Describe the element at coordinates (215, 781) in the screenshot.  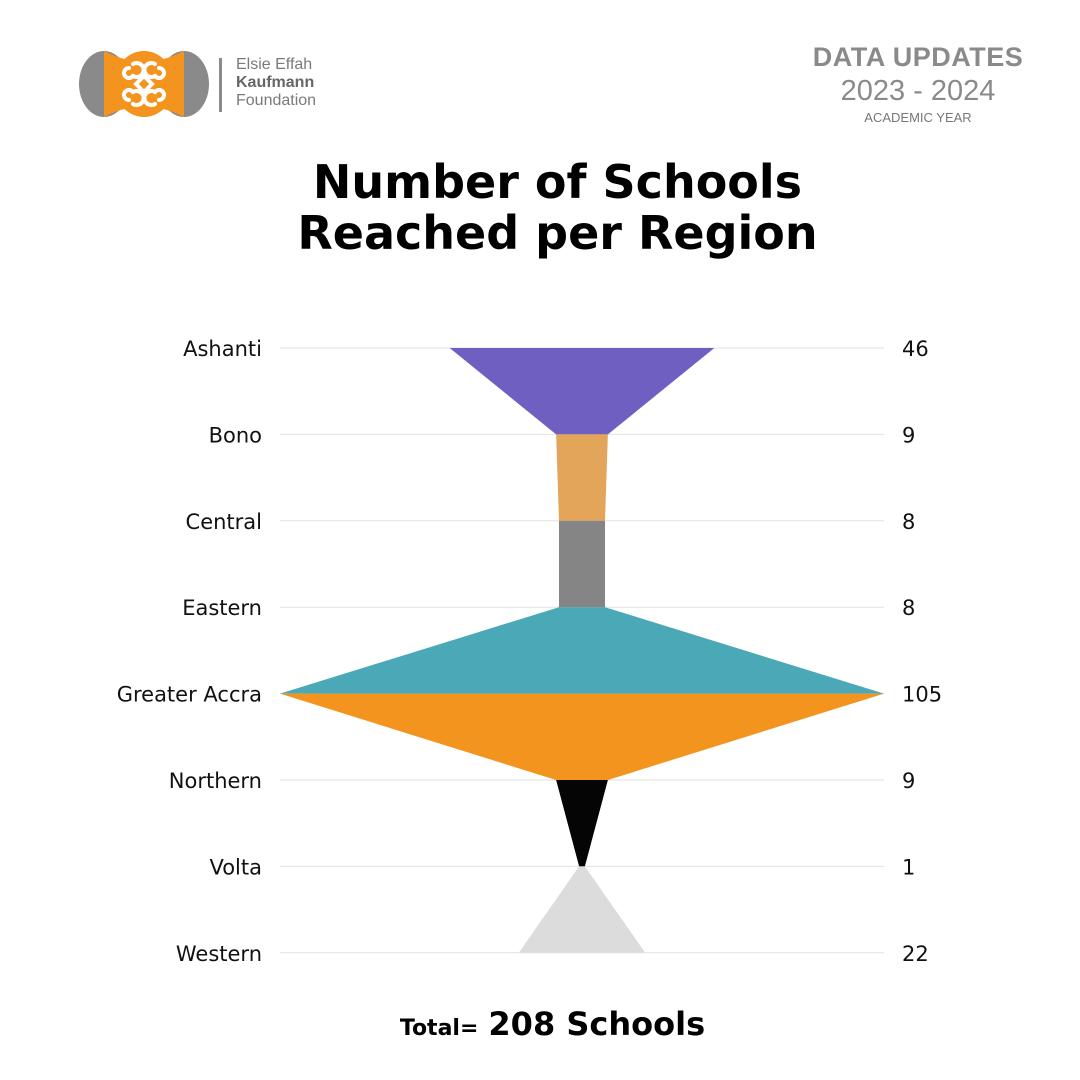
I see `category-label-northern: Northern` at that location.